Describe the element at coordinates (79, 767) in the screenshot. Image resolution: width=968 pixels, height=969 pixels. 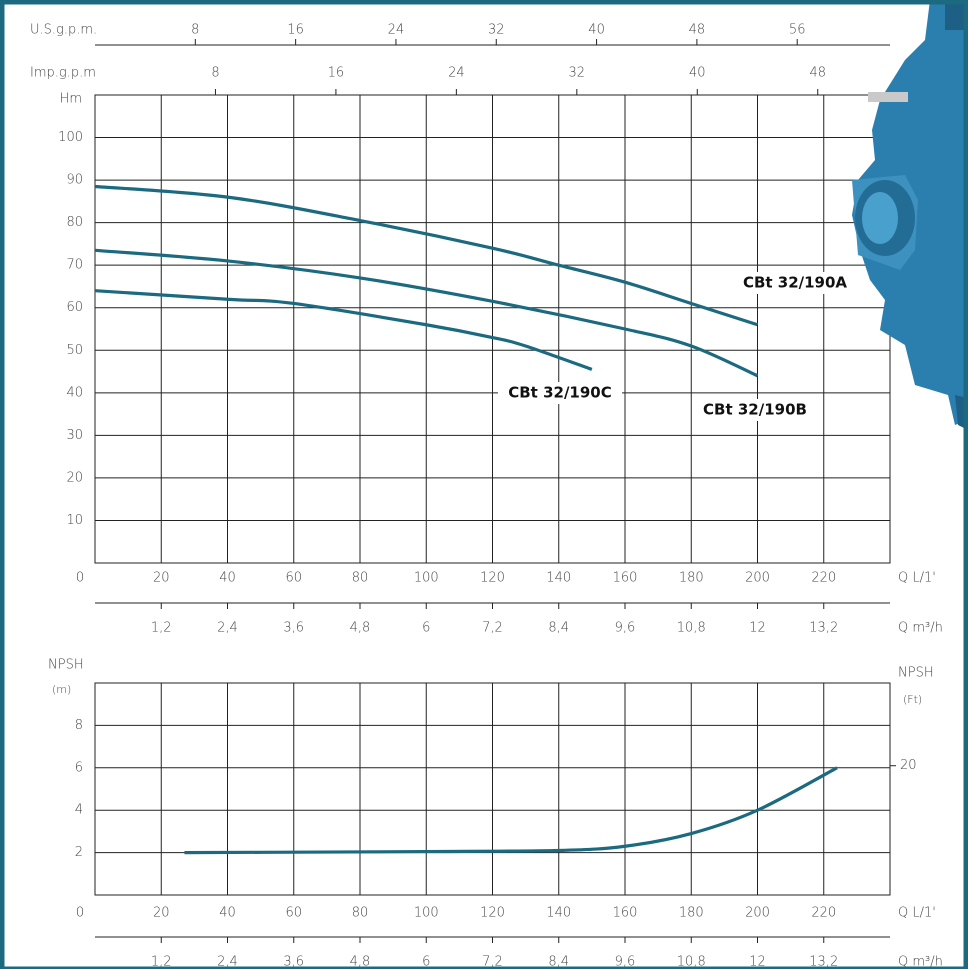
I see `y-tick-label: 6` at that location.